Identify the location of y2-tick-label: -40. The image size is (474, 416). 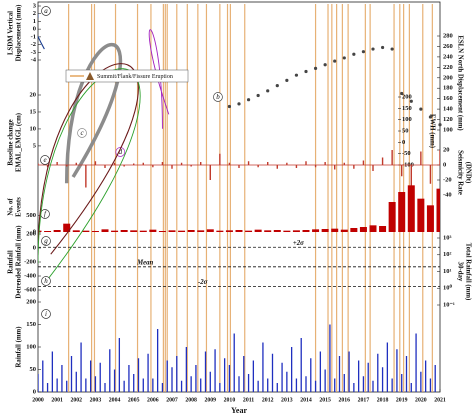
(447, 194).